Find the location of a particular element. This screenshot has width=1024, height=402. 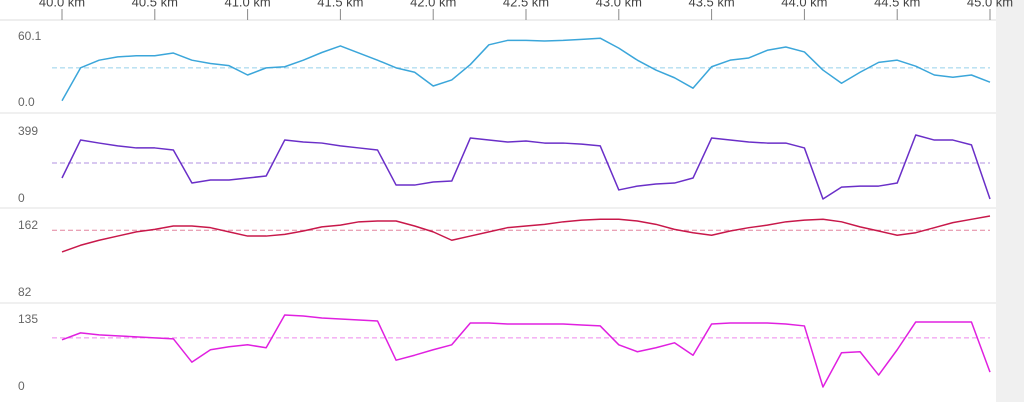

y-tick-label: 60.1 is located at coordinates (30, 36).